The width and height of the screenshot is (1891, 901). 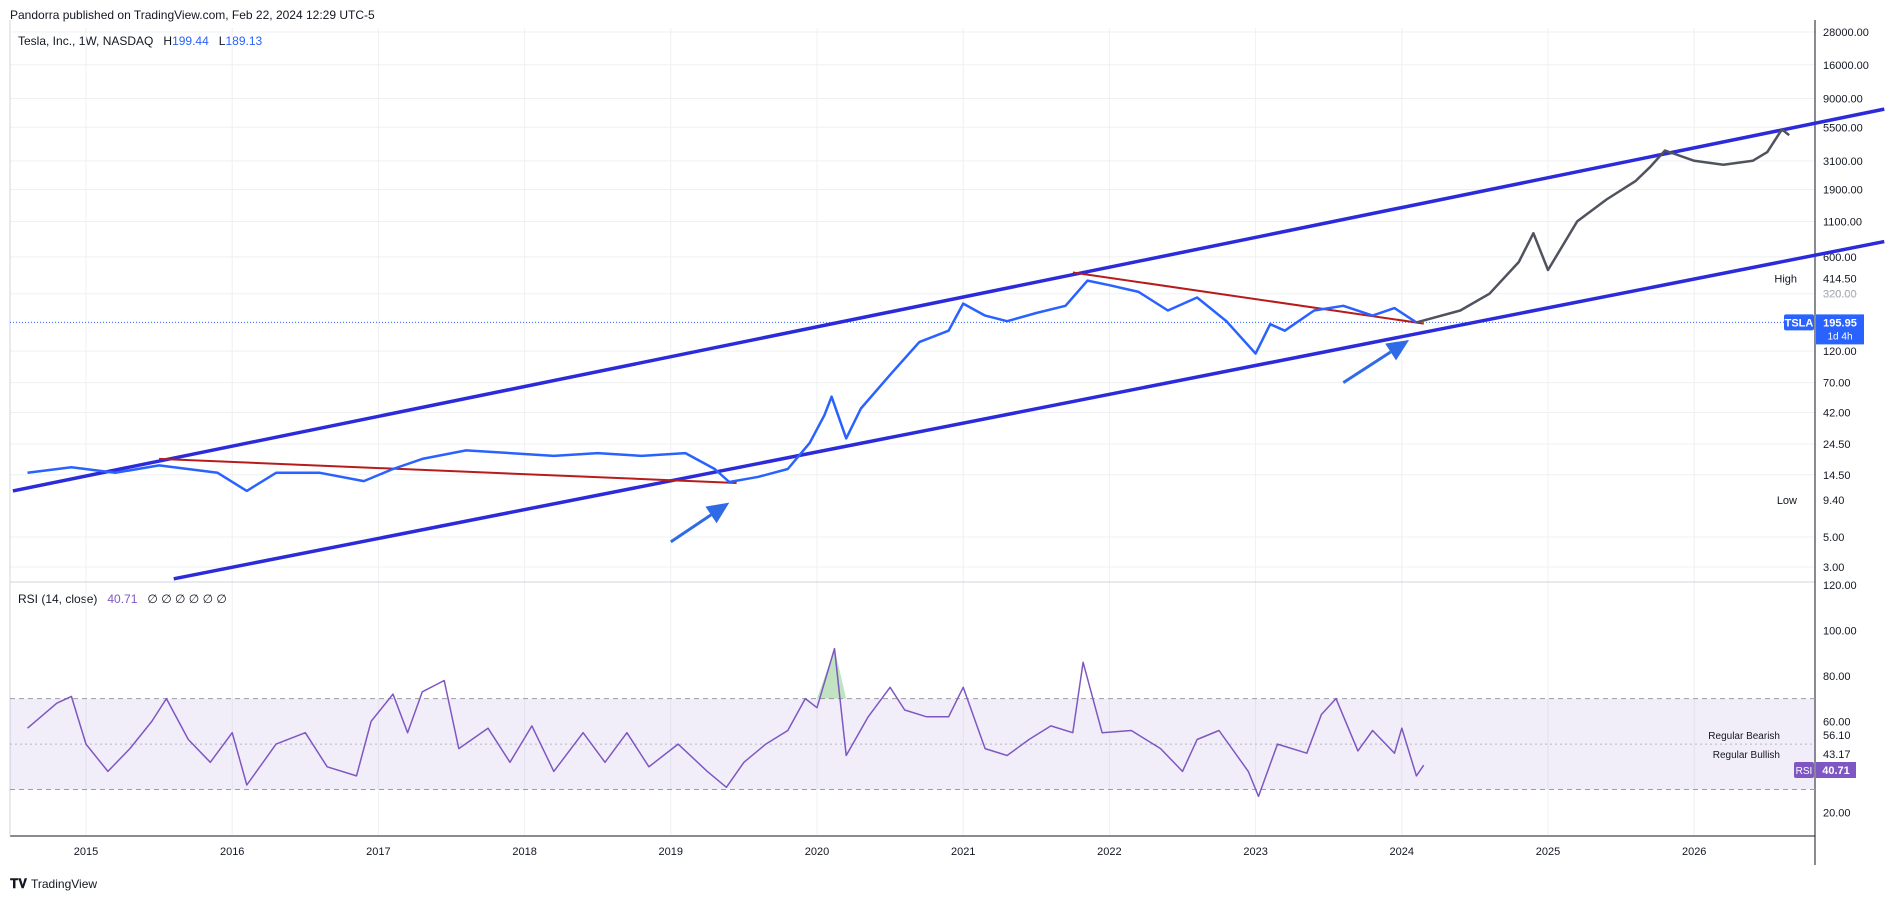 What do you see at coordinates (1840, 295) in the screenshot?
I see `price-tick-label: 320.00` at bounding box center [1840, 295].